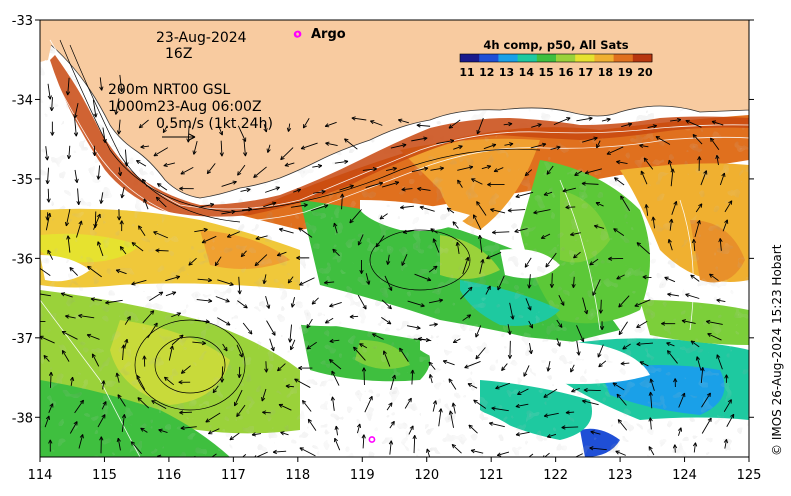  I want to click on colorbar-label: 20, so click(645, 72).